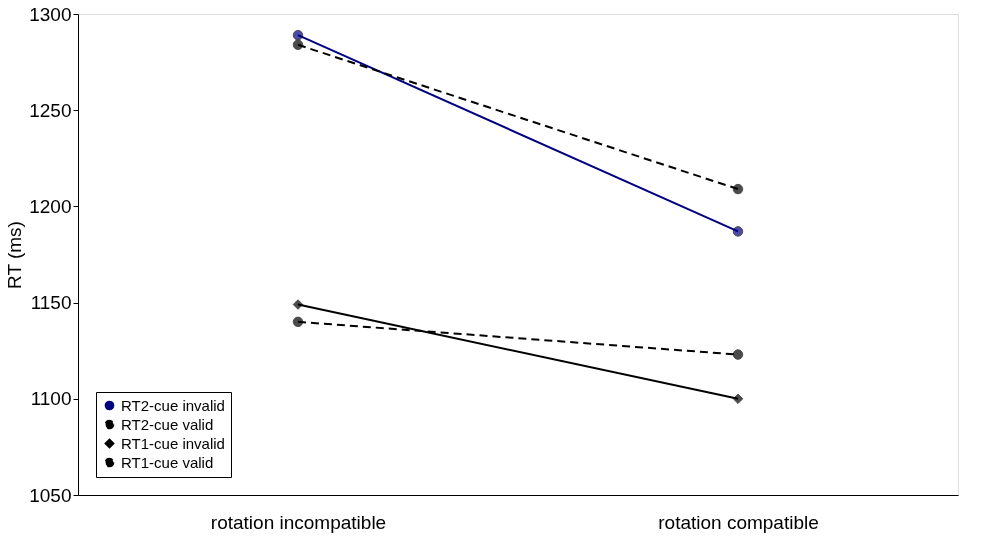 The height and width of the screenshot is (560, 1004). Describe the element at coordinates (167, 462) in the screenshot. I see `legend-label: RT1-cue valid` at that location.